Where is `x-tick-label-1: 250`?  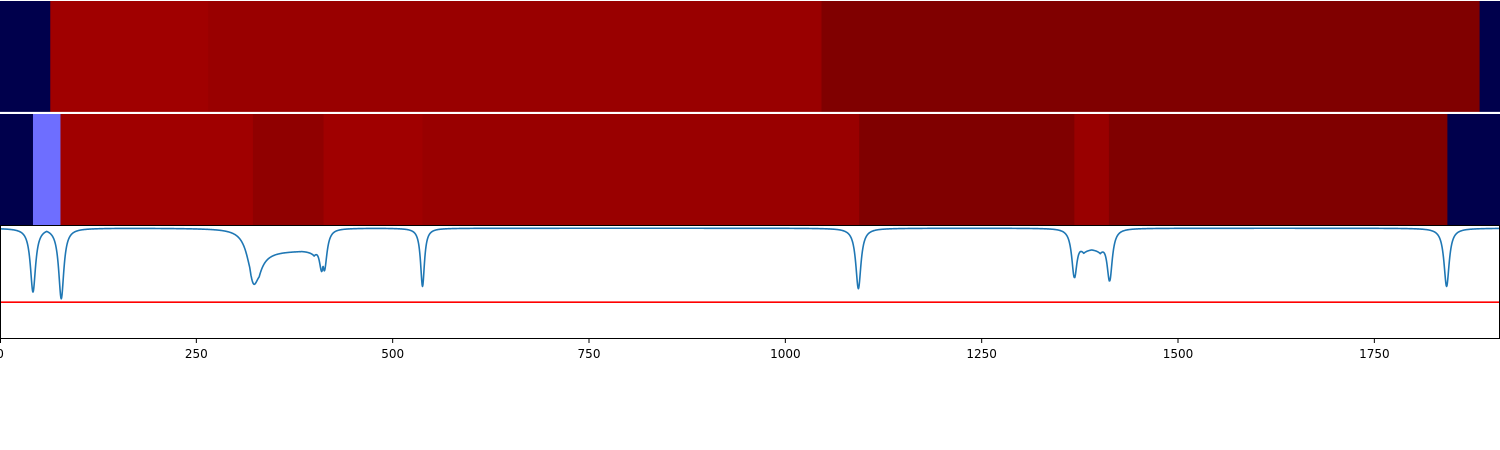
x-tick-label-1: 250 is located at coordinates (196, 354).